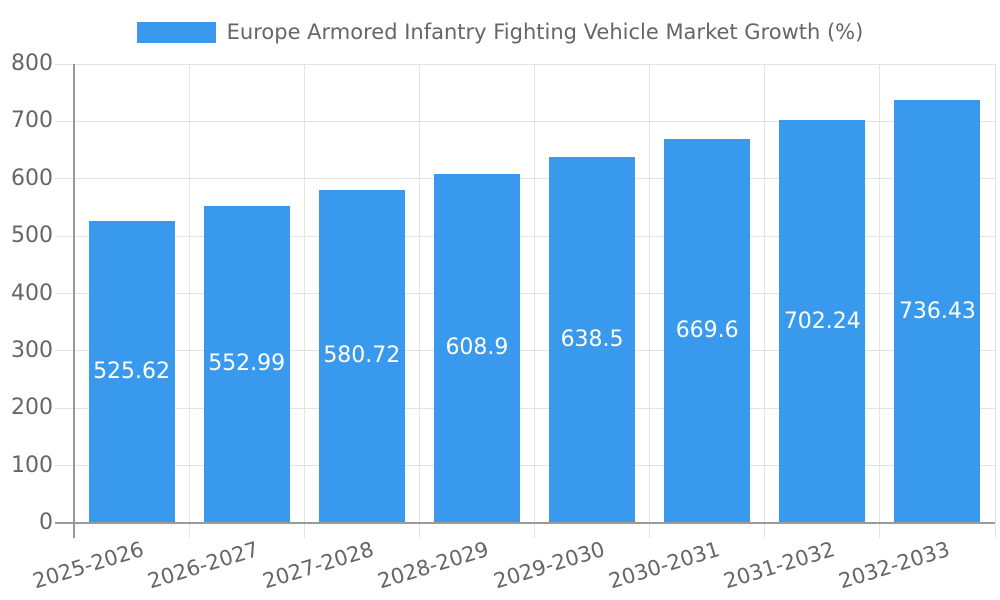 The height and width of the screenshot is (600, 1000). I want to click on bar-value-label: 552.99, so click(247, 364).